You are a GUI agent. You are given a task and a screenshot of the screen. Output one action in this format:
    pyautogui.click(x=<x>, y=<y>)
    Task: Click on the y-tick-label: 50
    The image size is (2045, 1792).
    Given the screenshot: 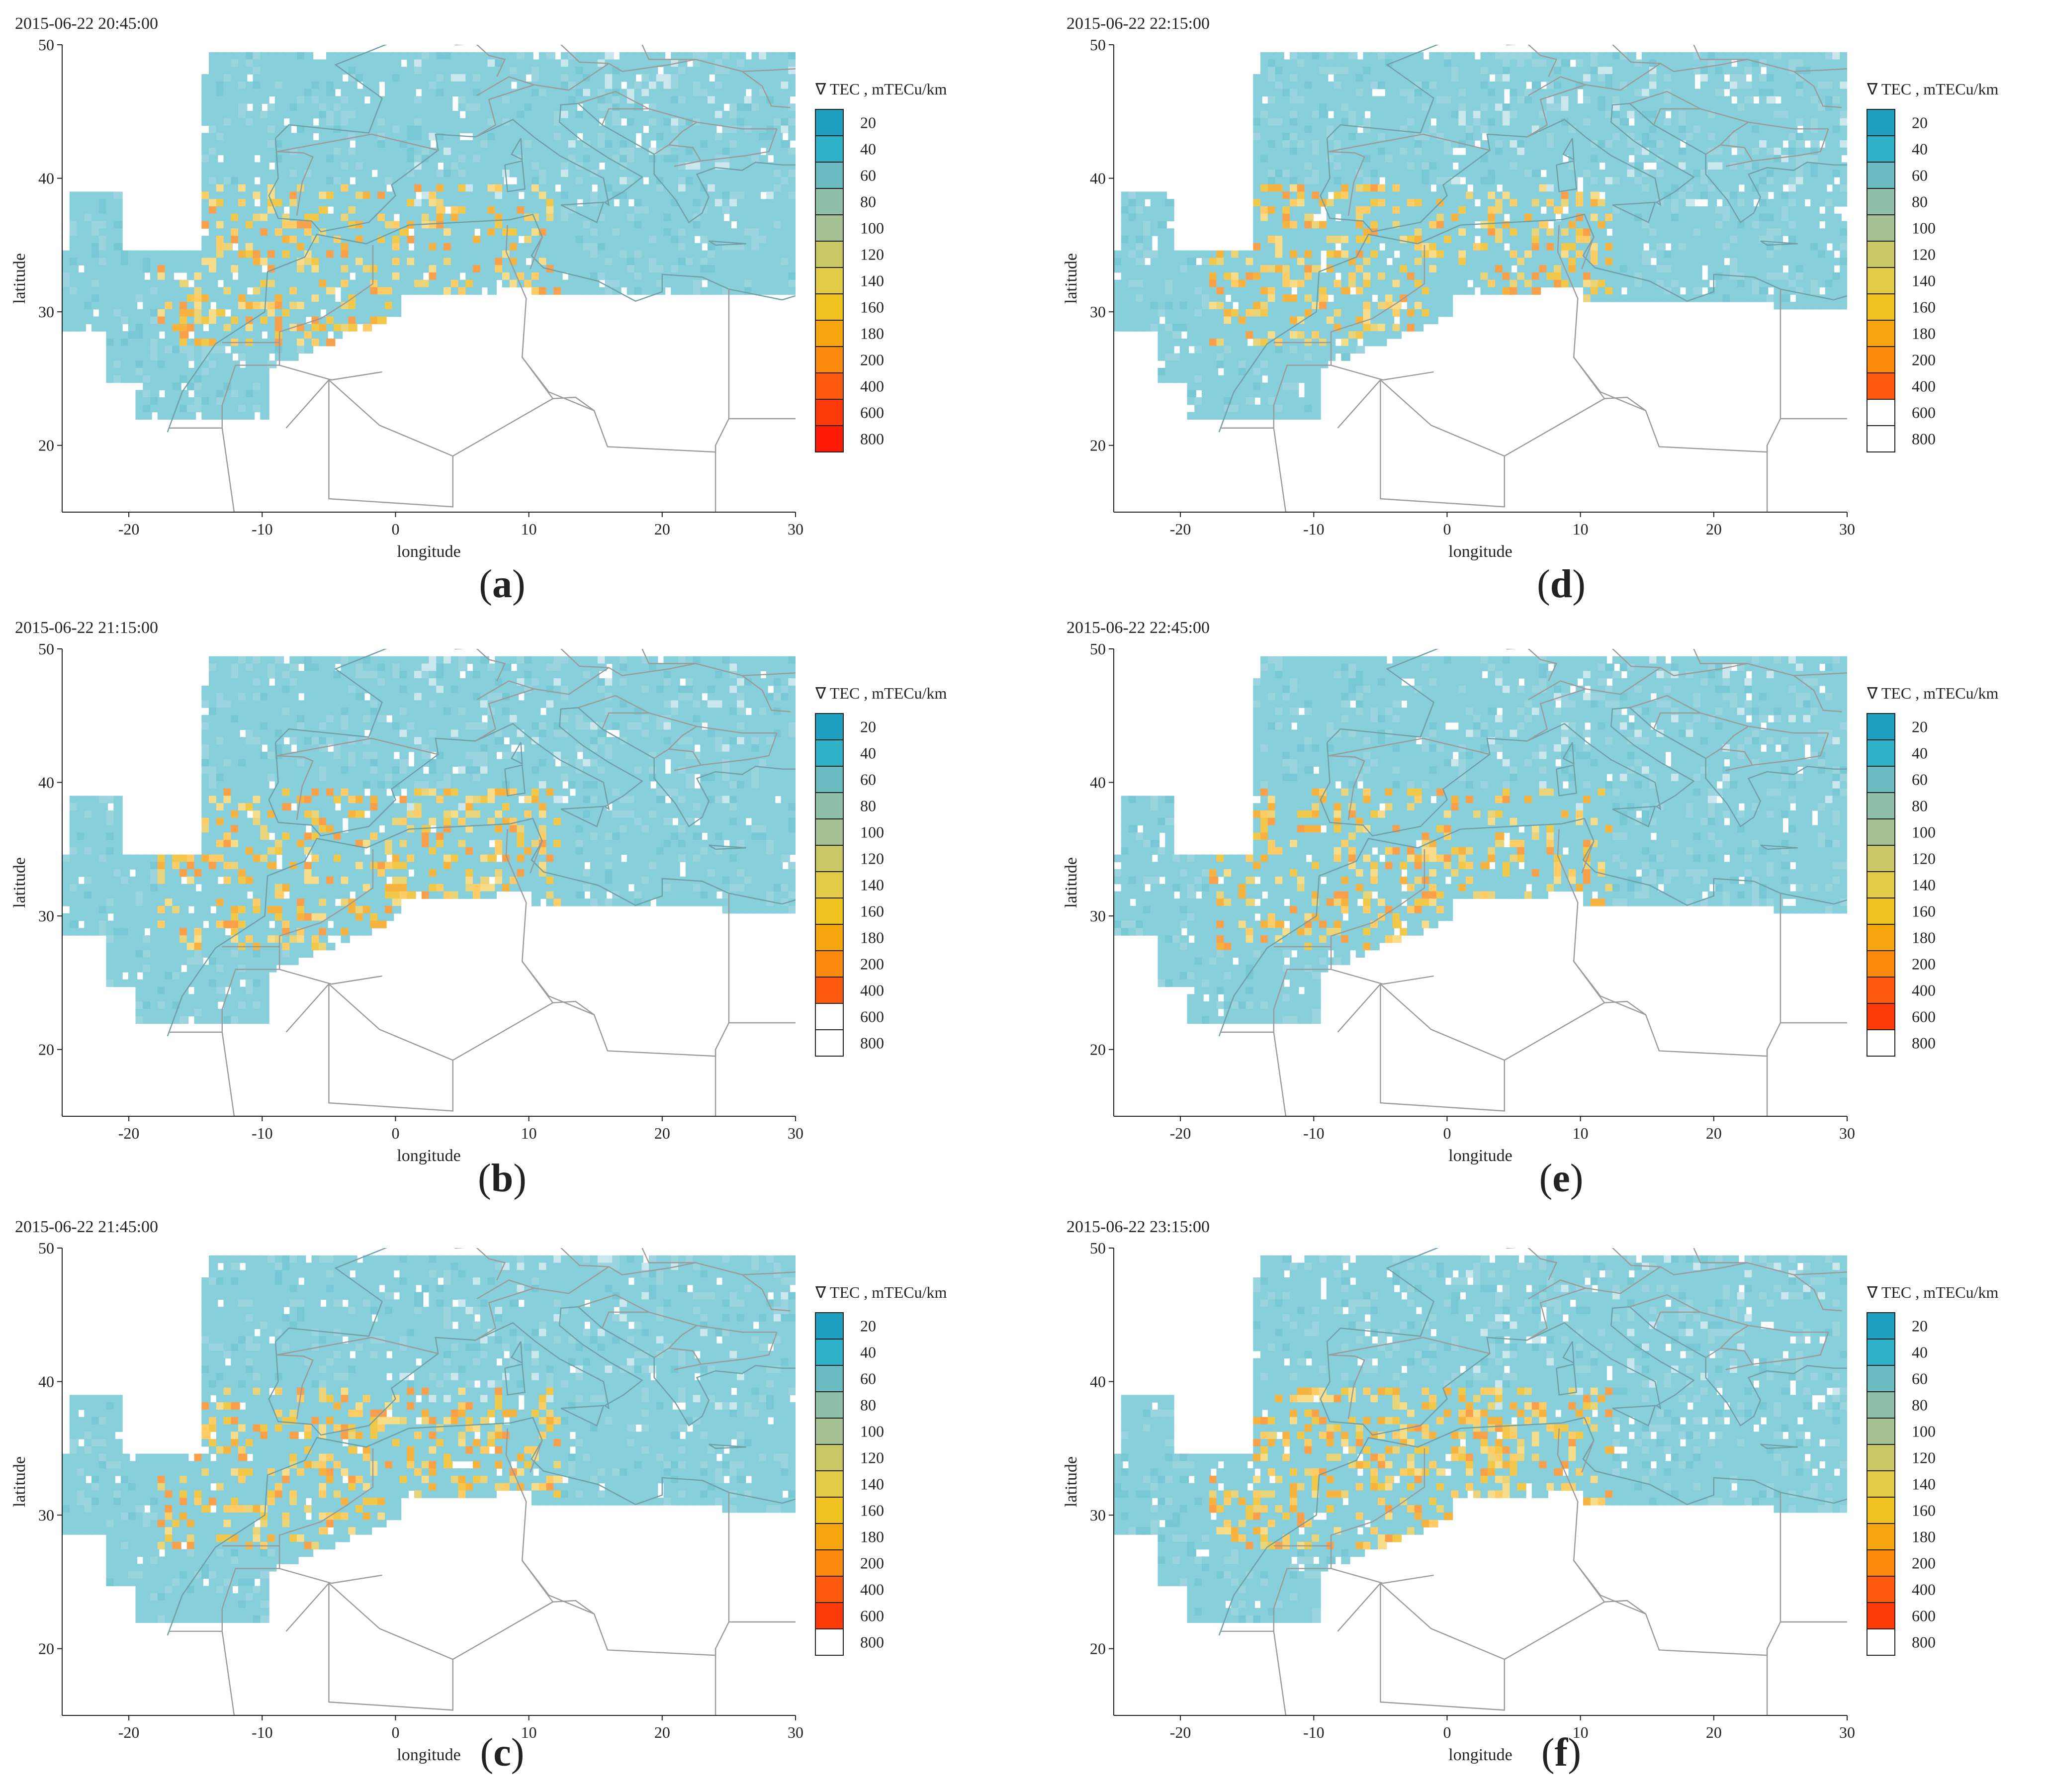 What is the action you would take?
    pyautogui.click(x=1098, y=45)
    